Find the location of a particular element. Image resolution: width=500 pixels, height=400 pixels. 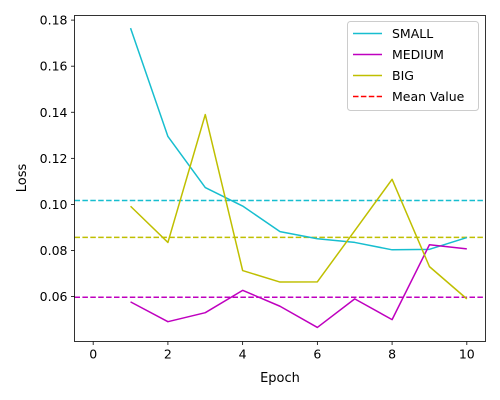

y-axis-ticks: 0.06 0.08 0.10 0.12 0.14 0.16 0.18 is located at coordinates (57, 158).